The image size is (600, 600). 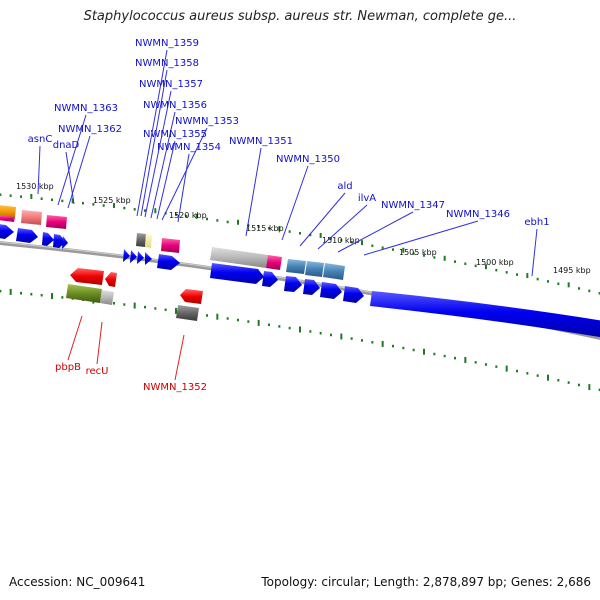 What do you see at coordinates (367, 198) in the screenshot?
I see `gene-label-ilva: ilvA` at bounding box center [367, 198].